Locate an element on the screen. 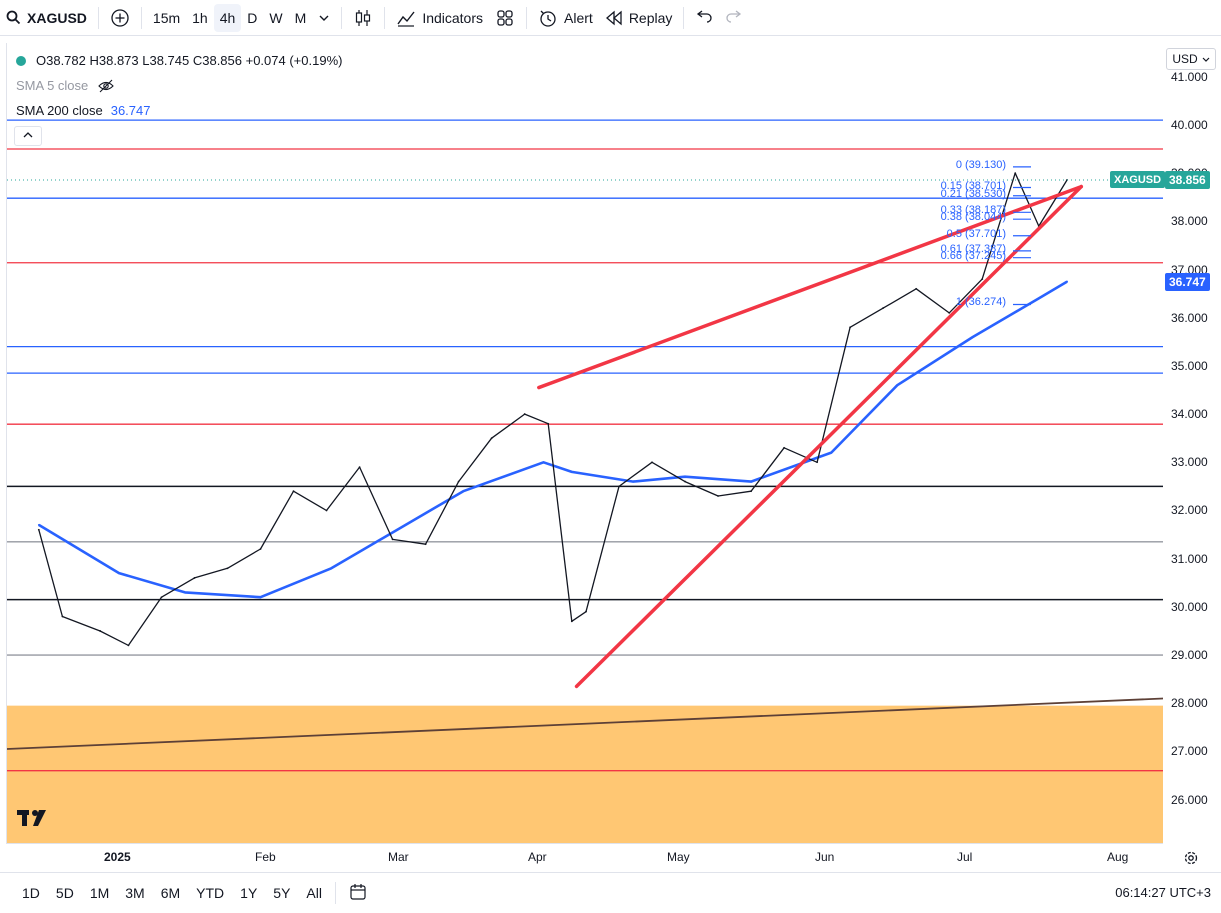 The width and height of the screenshot is (1221, 913). price-tick: 41.000 is located at coordinates (1189, 76).